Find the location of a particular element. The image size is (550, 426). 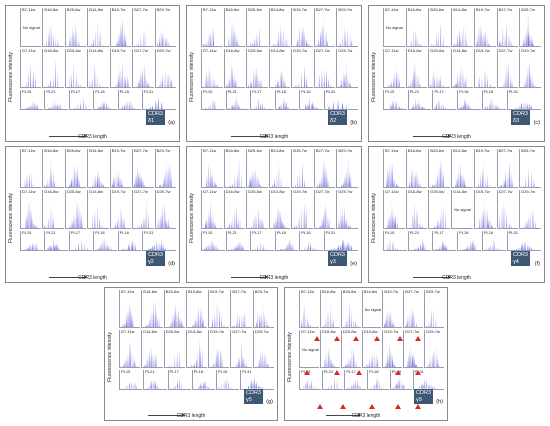

sample-label: B16-8w is located at coordinates (414, 151).